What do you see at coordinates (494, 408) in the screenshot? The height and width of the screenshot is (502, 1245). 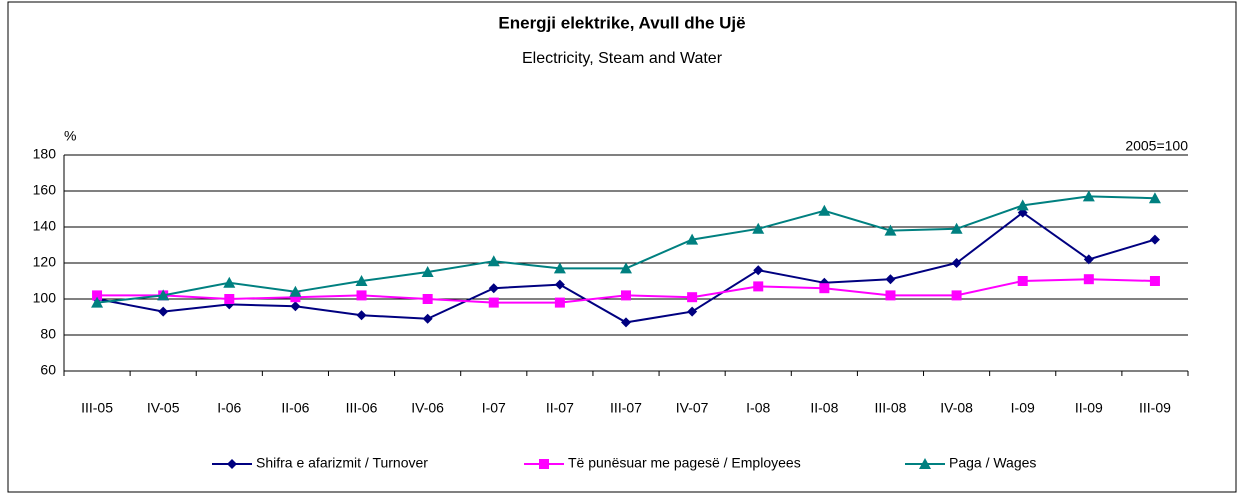 I see `x-tick-label: I-07` at bounding box center [494, 408].